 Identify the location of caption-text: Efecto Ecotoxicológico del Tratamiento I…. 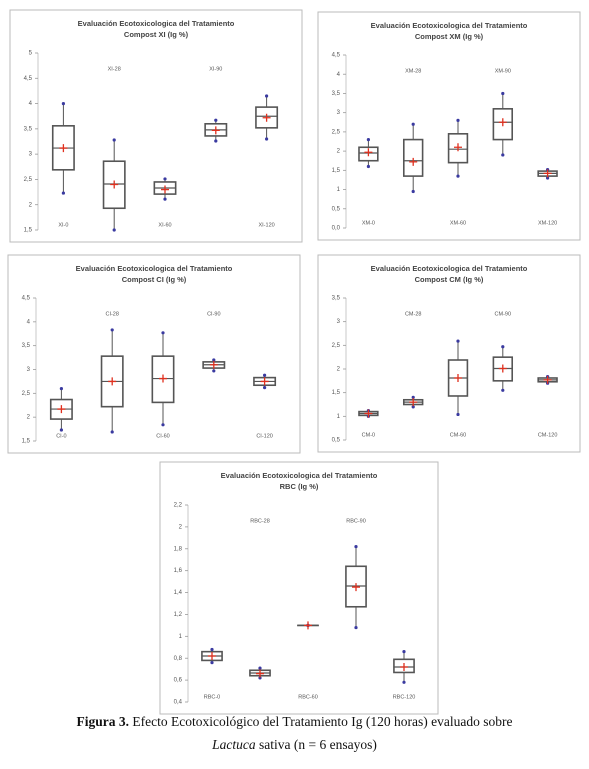
(322, 721).